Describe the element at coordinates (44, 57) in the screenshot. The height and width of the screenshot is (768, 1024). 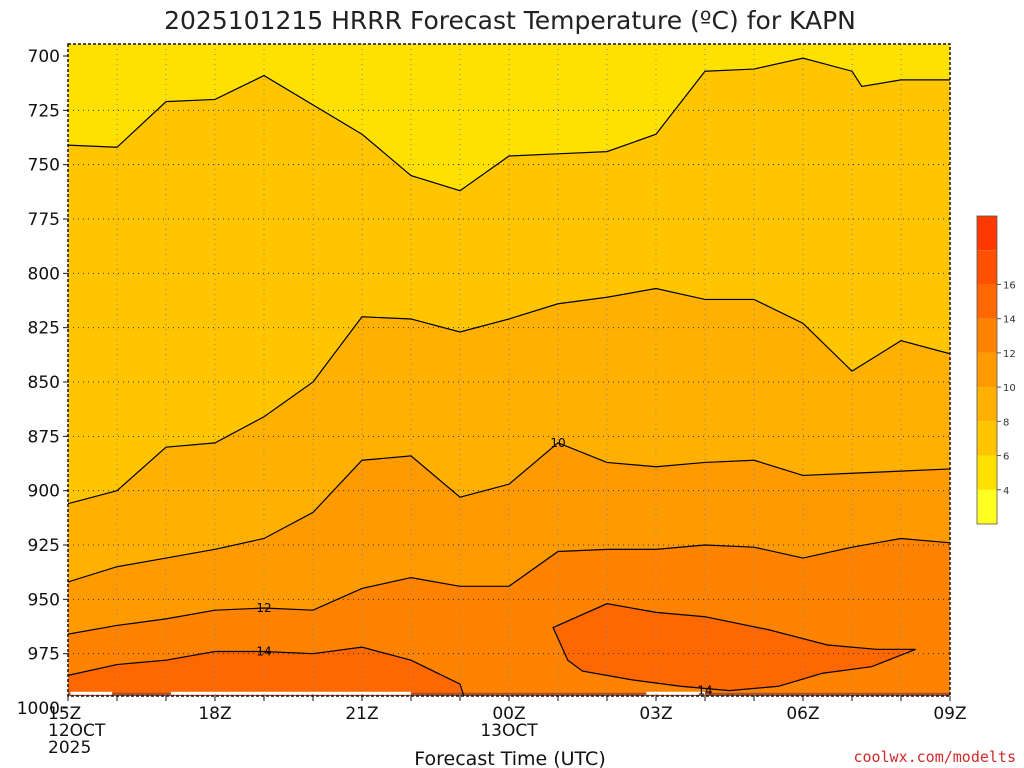
I see `y-tick-label: 700` at that location.